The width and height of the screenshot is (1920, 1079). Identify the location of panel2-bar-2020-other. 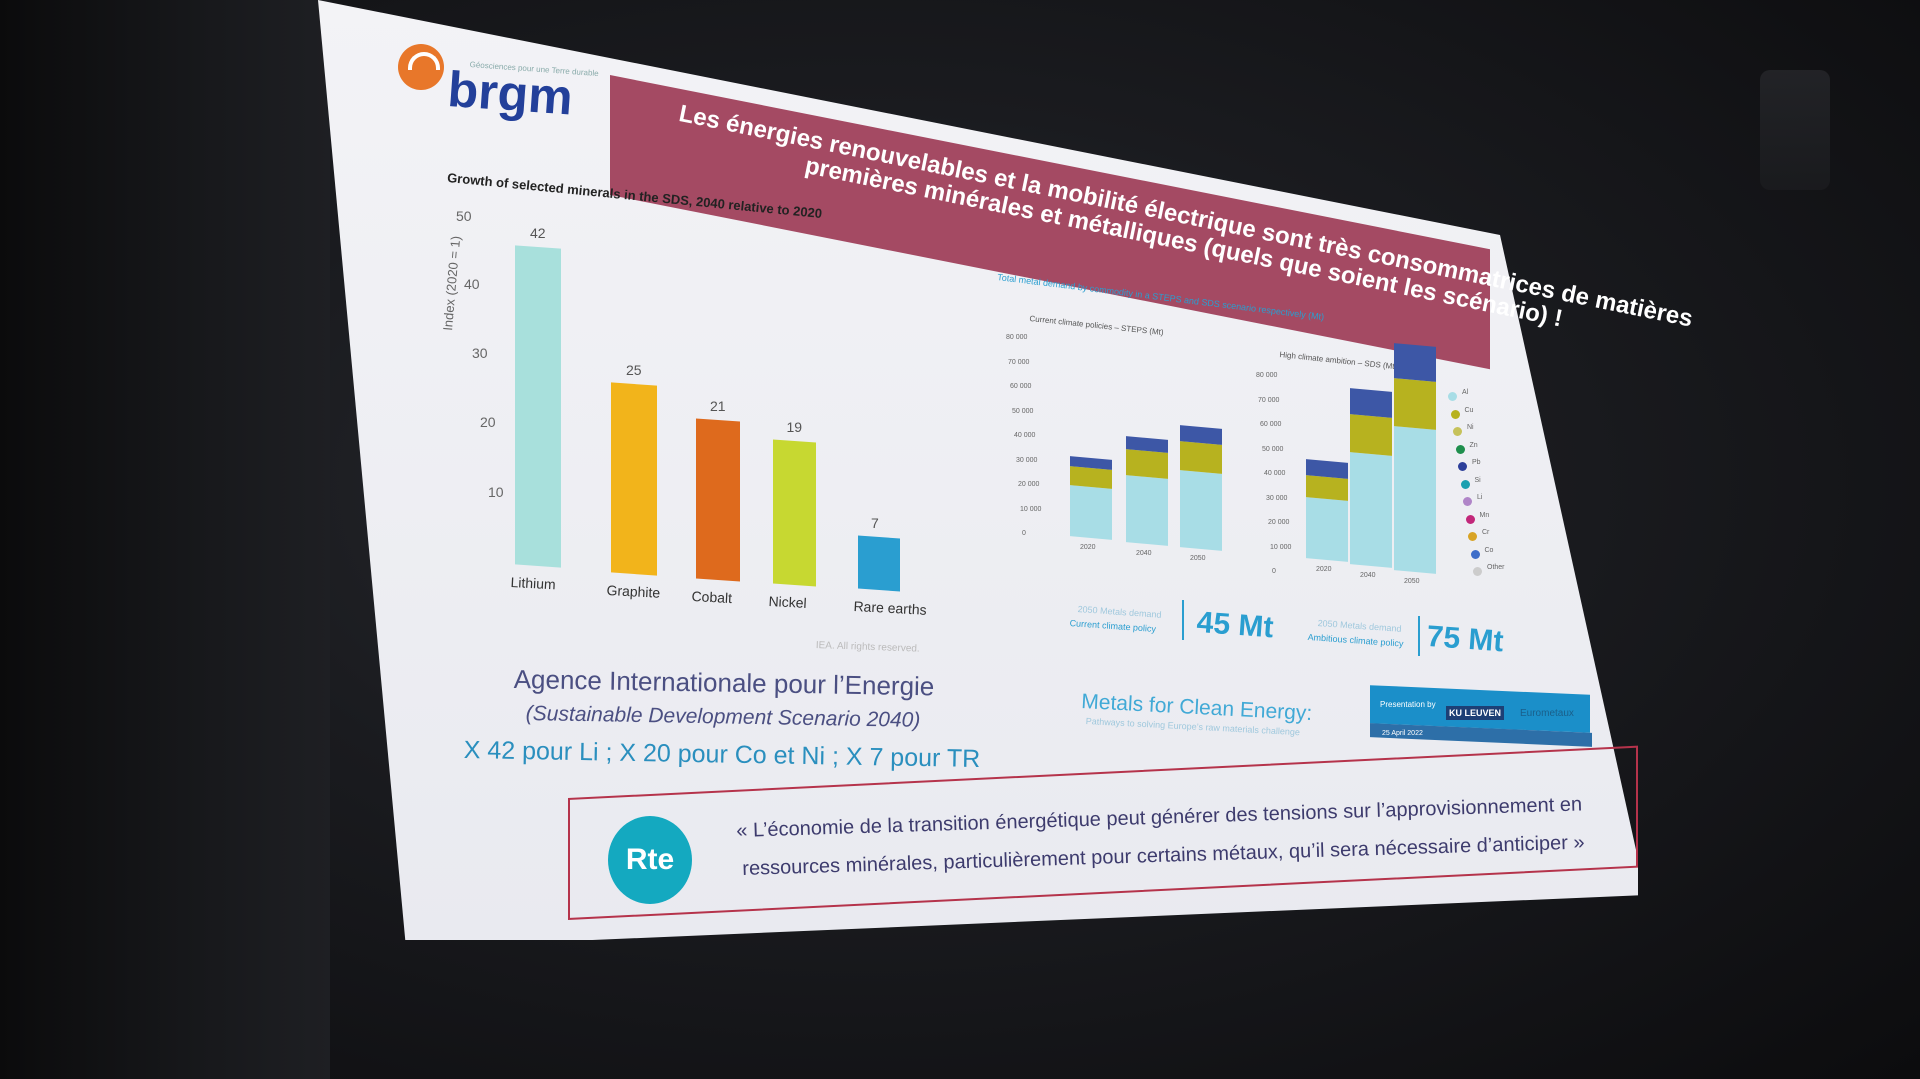
(1327, 468).